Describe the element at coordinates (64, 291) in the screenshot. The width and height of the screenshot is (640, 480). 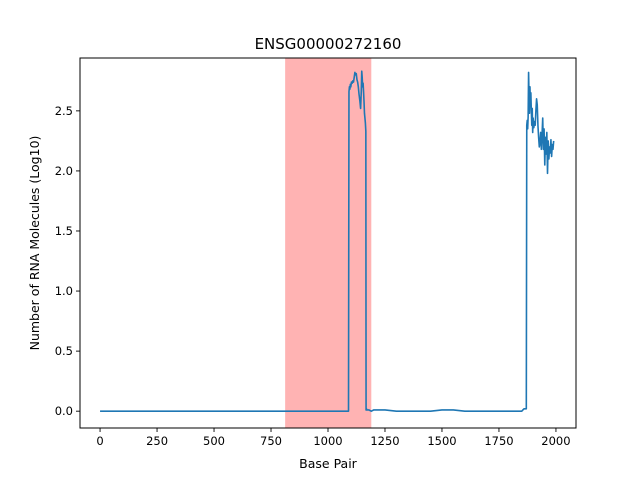
I see `y-tick-label: 1.0` at that location.